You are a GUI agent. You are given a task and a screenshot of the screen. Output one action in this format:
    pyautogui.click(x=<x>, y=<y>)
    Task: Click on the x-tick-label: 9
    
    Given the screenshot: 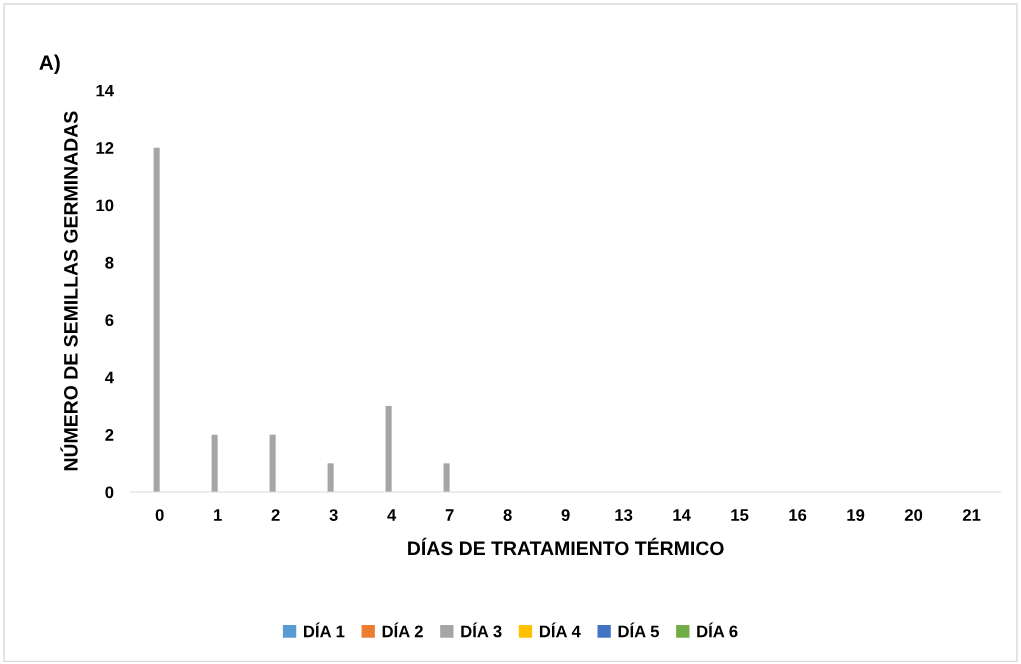 What is the action you would take?
    pyautogui.click(x=565, y=515)
    